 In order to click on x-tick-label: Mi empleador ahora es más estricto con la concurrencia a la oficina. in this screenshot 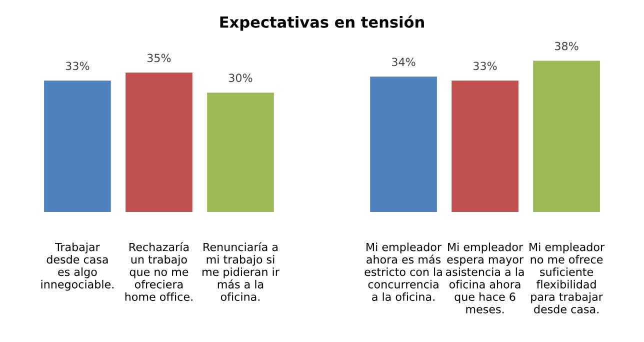, I will do `click(403, 271)`.